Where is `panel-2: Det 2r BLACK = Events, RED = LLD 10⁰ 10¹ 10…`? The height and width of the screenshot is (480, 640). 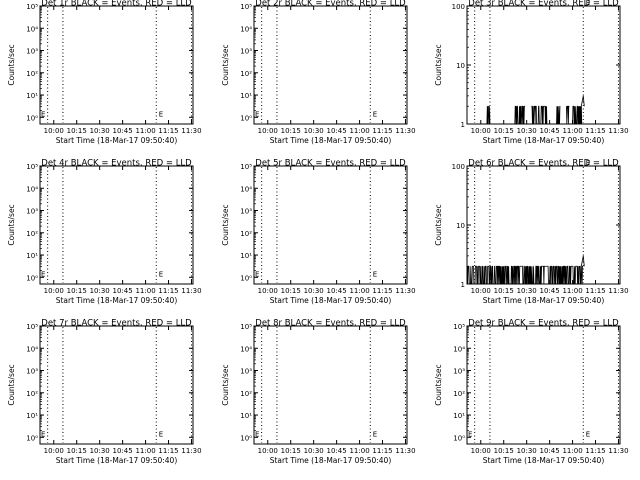
panel-2: Det 2r BLACK = Events, RED = LLD 10⁰ 10¹ 10… is located at coordinates (318, 72).